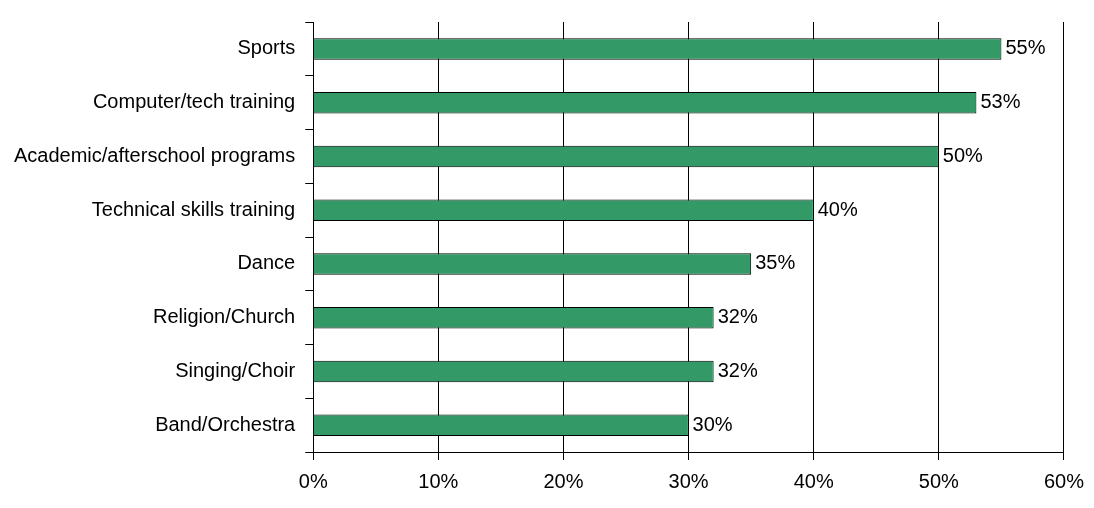 Image resolution: width=1094 pixels, height=508 pixels. What do you see at coordinates (224, 316) in the screenshot?
I see `y-tick-label: Religion/Church` at bounding box center [224, 316].